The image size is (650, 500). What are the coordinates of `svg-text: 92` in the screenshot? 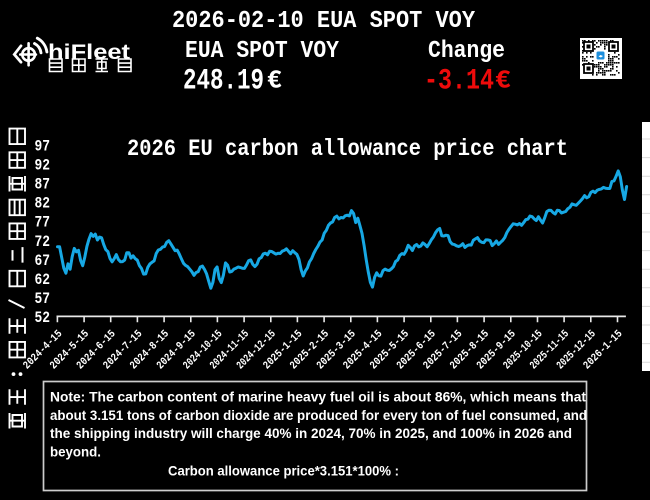 It's located at (43, 166).